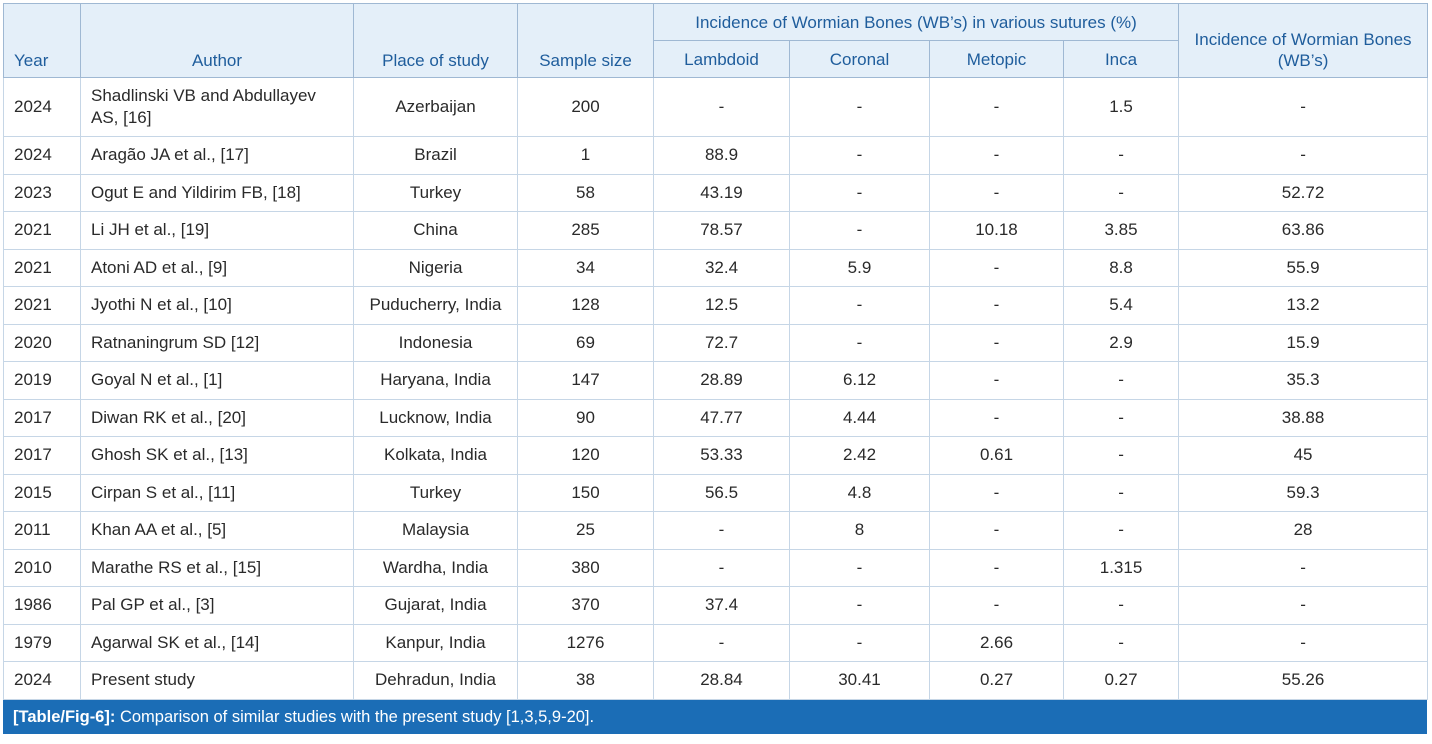  I want to click on cell-sample-size: 150, so click(585, 492).